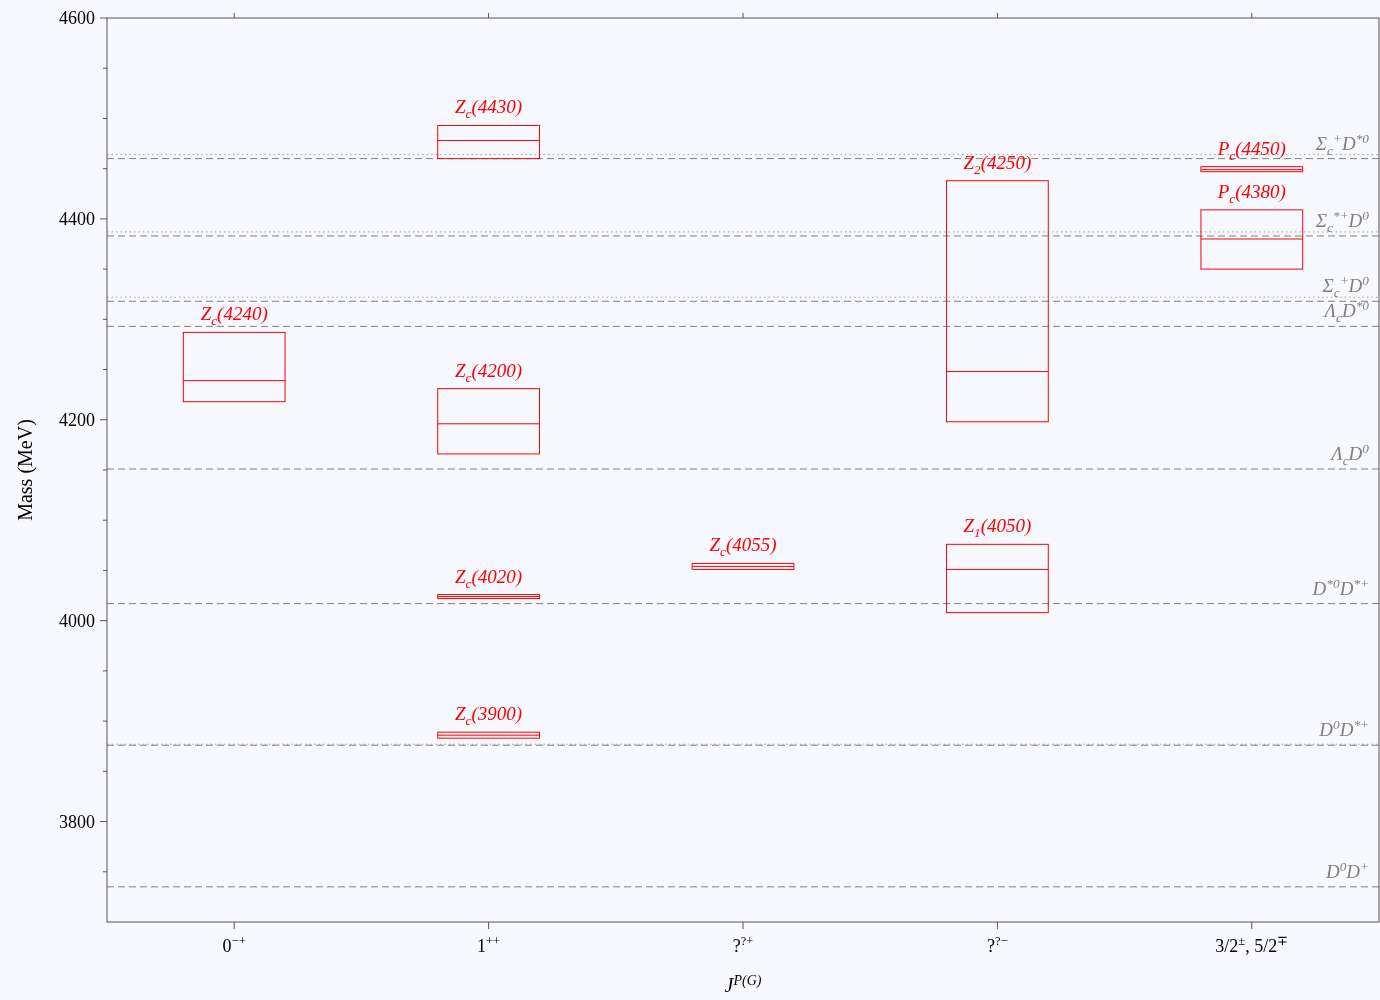 The image size is (1380, 1000). Describe the element at coordinates (488, 945) in the screenshot. I see `x-tick-label: 1$^{++}$` at that location.